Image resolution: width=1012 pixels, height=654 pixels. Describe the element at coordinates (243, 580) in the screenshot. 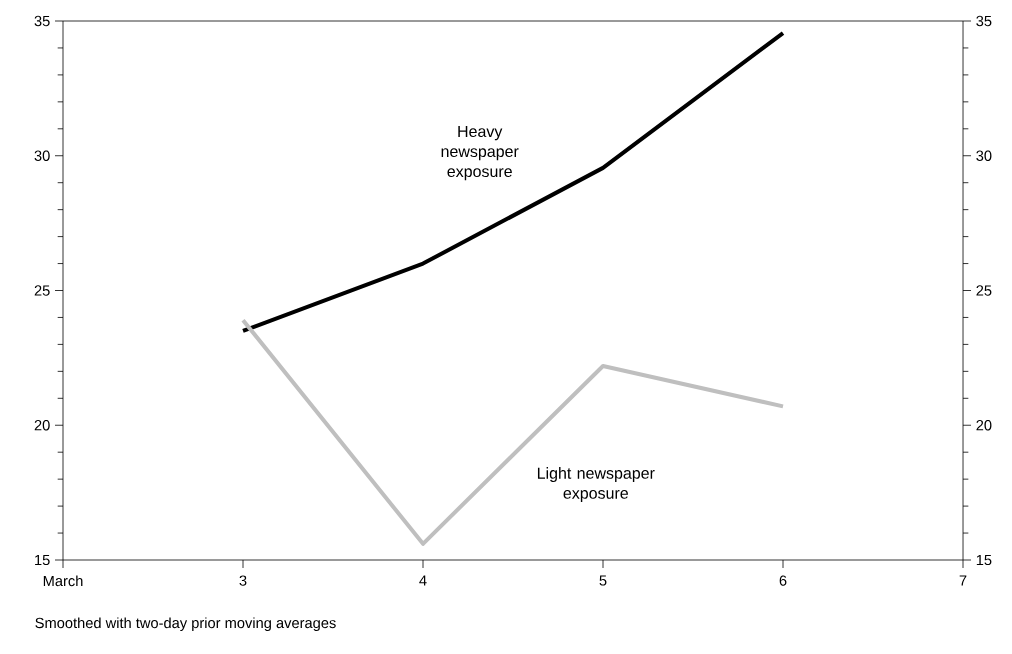

I see `x-tick-label: 3` at that location.